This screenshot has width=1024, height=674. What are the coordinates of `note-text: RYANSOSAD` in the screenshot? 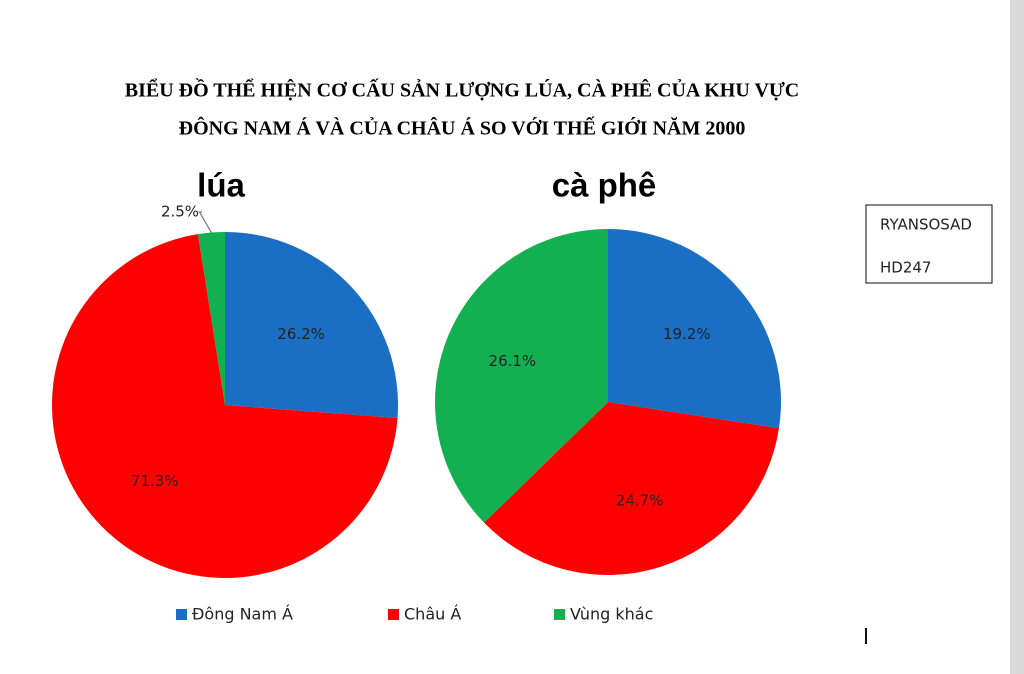 It's located at (926, 225).